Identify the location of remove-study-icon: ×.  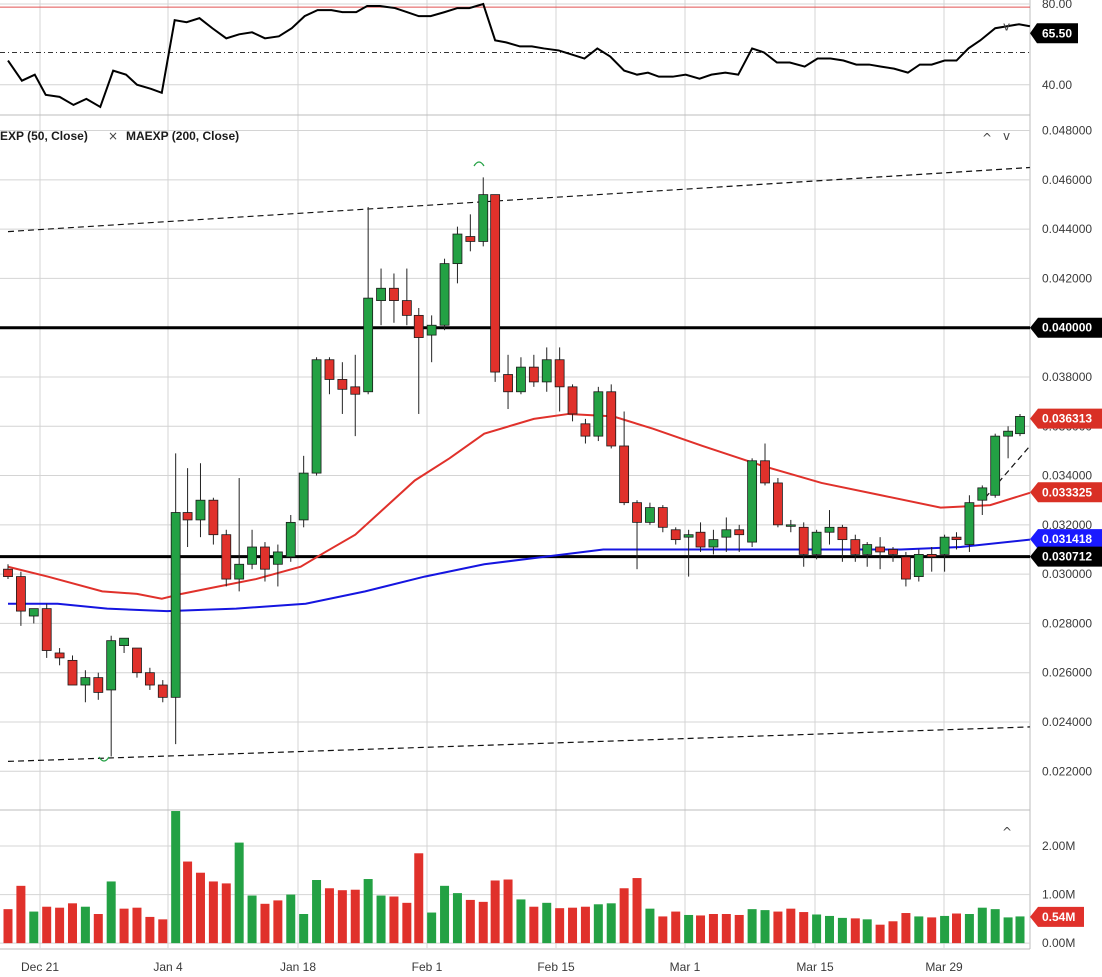
(113, 136).